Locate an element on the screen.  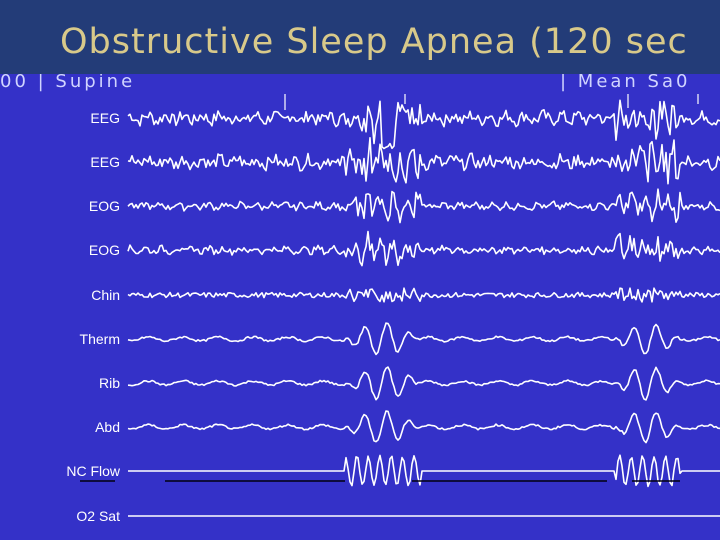
slide-title: Obstructive Sleep Apnea (120 sec is located at coordinates (374, 42).